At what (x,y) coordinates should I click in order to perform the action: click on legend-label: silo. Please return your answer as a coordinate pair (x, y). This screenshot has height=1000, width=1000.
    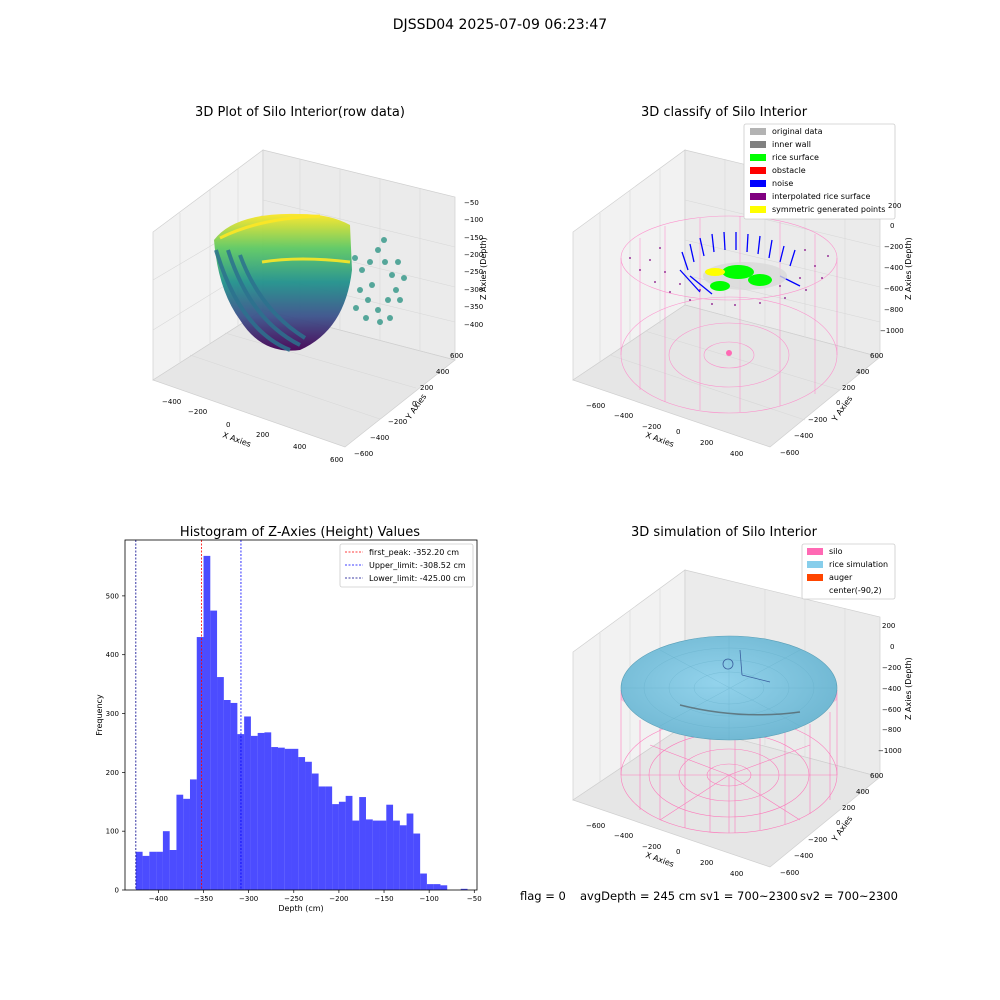
    Looking at the image, I should click on (836, 551).